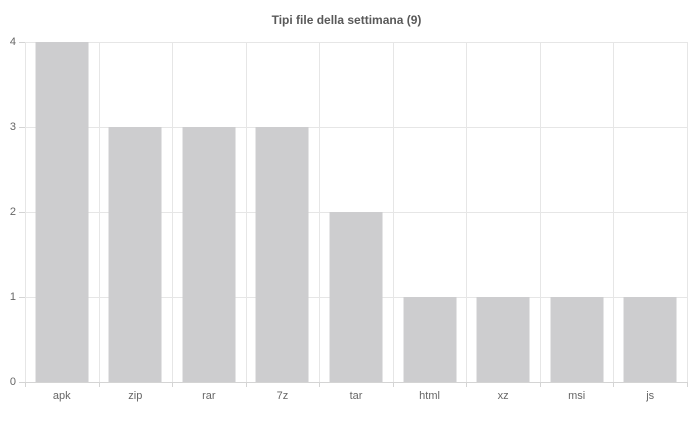  Describe the element at coordinates (650, 339) in the screenshot. I see `bar-js` at that location.